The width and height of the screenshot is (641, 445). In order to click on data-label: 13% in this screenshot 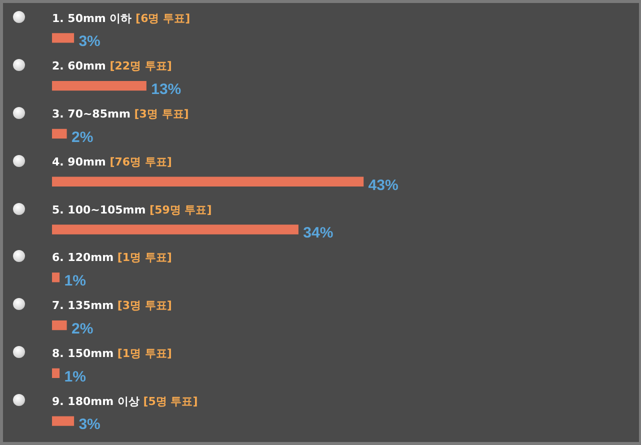, I will do `click(166, 89)`.